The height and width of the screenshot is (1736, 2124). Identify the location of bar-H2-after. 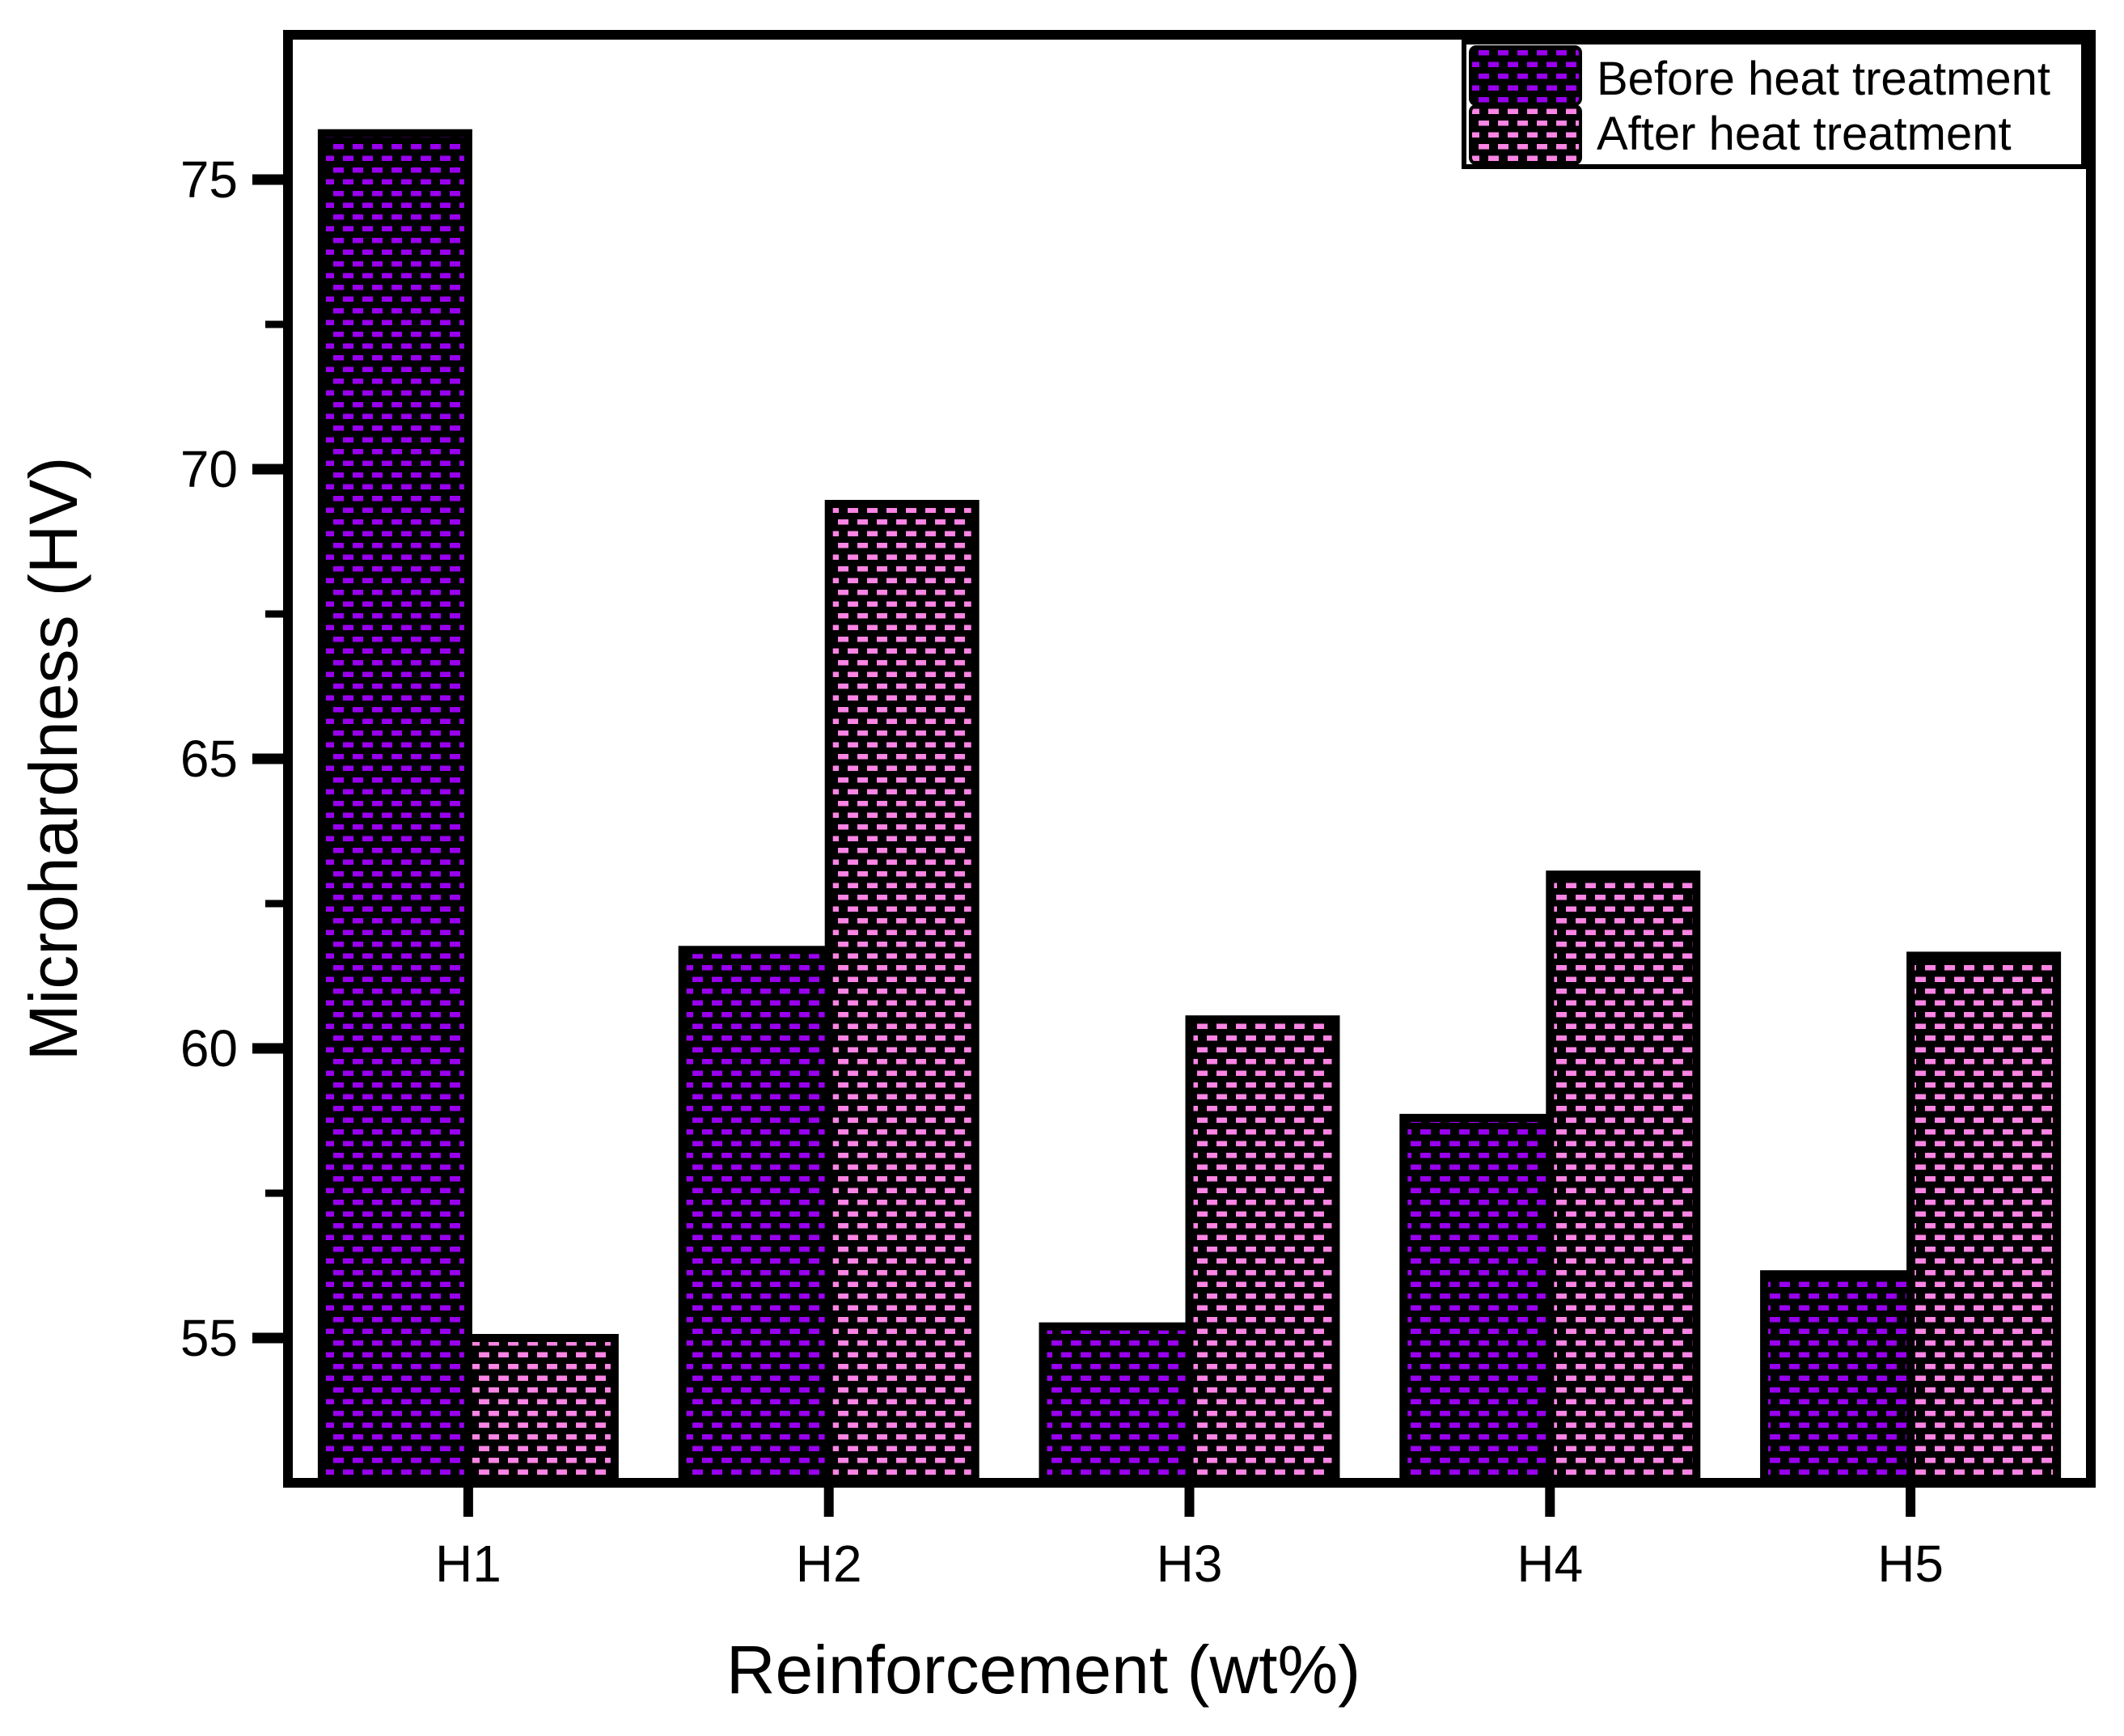
(901, 993).